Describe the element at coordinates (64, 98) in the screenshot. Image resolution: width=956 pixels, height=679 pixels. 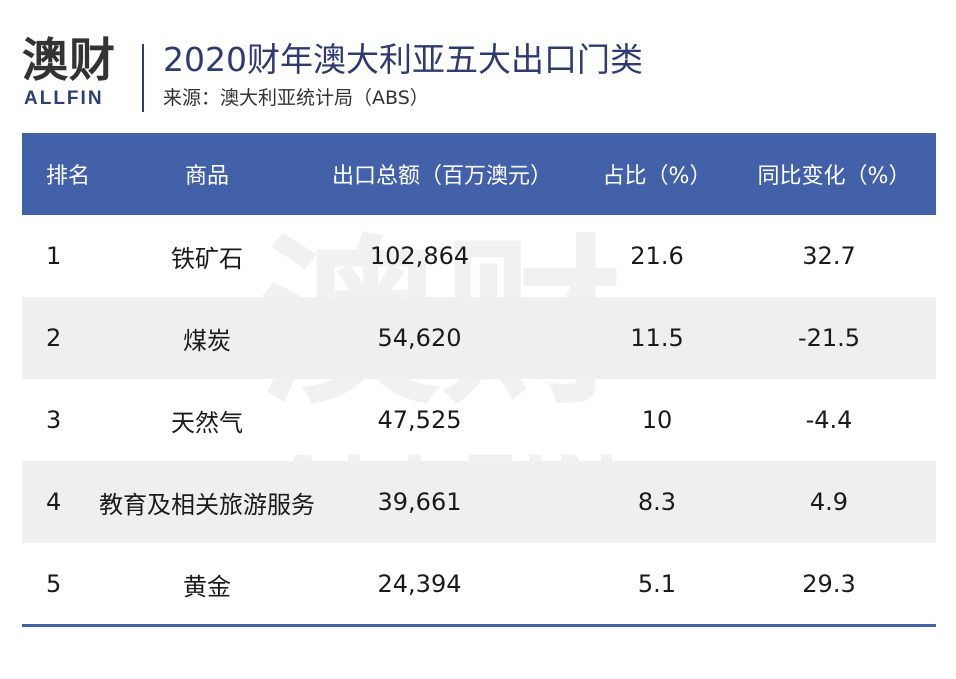
I see `logo-en-text: ALLFIN` at that location.